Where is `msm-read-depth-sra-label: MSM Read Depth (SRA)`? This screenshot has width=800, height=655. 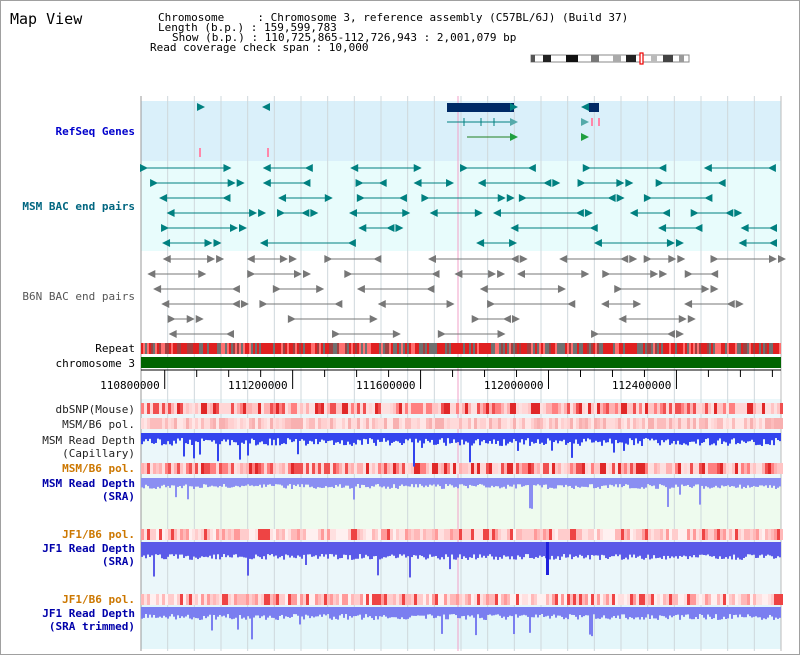
msm-read-depth-sra-label: MSM Read Depth (SRA) is located at coordinates (88, 490).